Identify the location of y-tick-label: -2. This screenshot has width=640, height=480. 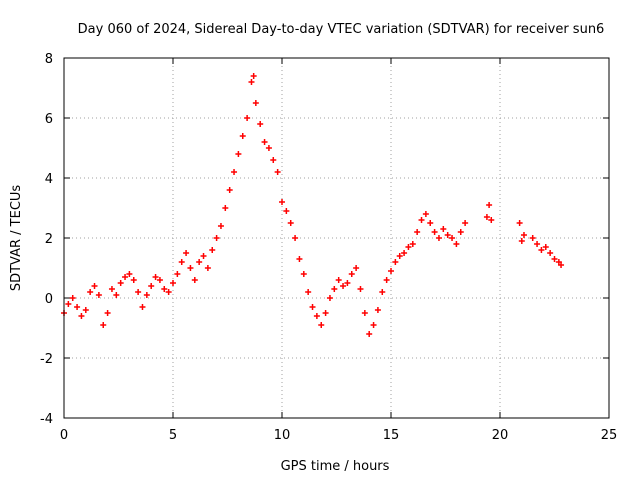
(46, 359).